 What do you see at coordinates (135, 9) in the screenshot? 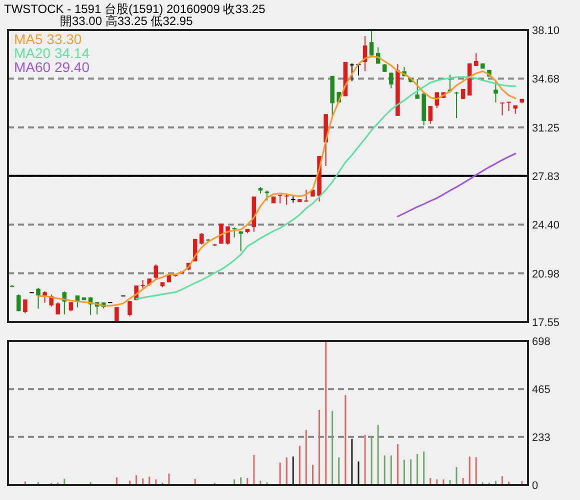
I see `chart-title: TWSTOCK - 1591 台股(1591) 20160909 收33.25` at bounding box center [135, 9].